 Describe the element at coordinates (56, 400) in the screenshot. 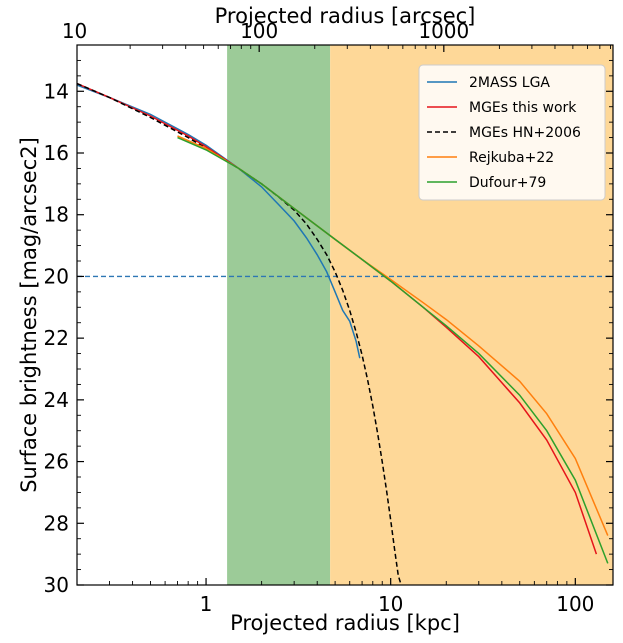

I see `y-tick-label: 24` at that location.